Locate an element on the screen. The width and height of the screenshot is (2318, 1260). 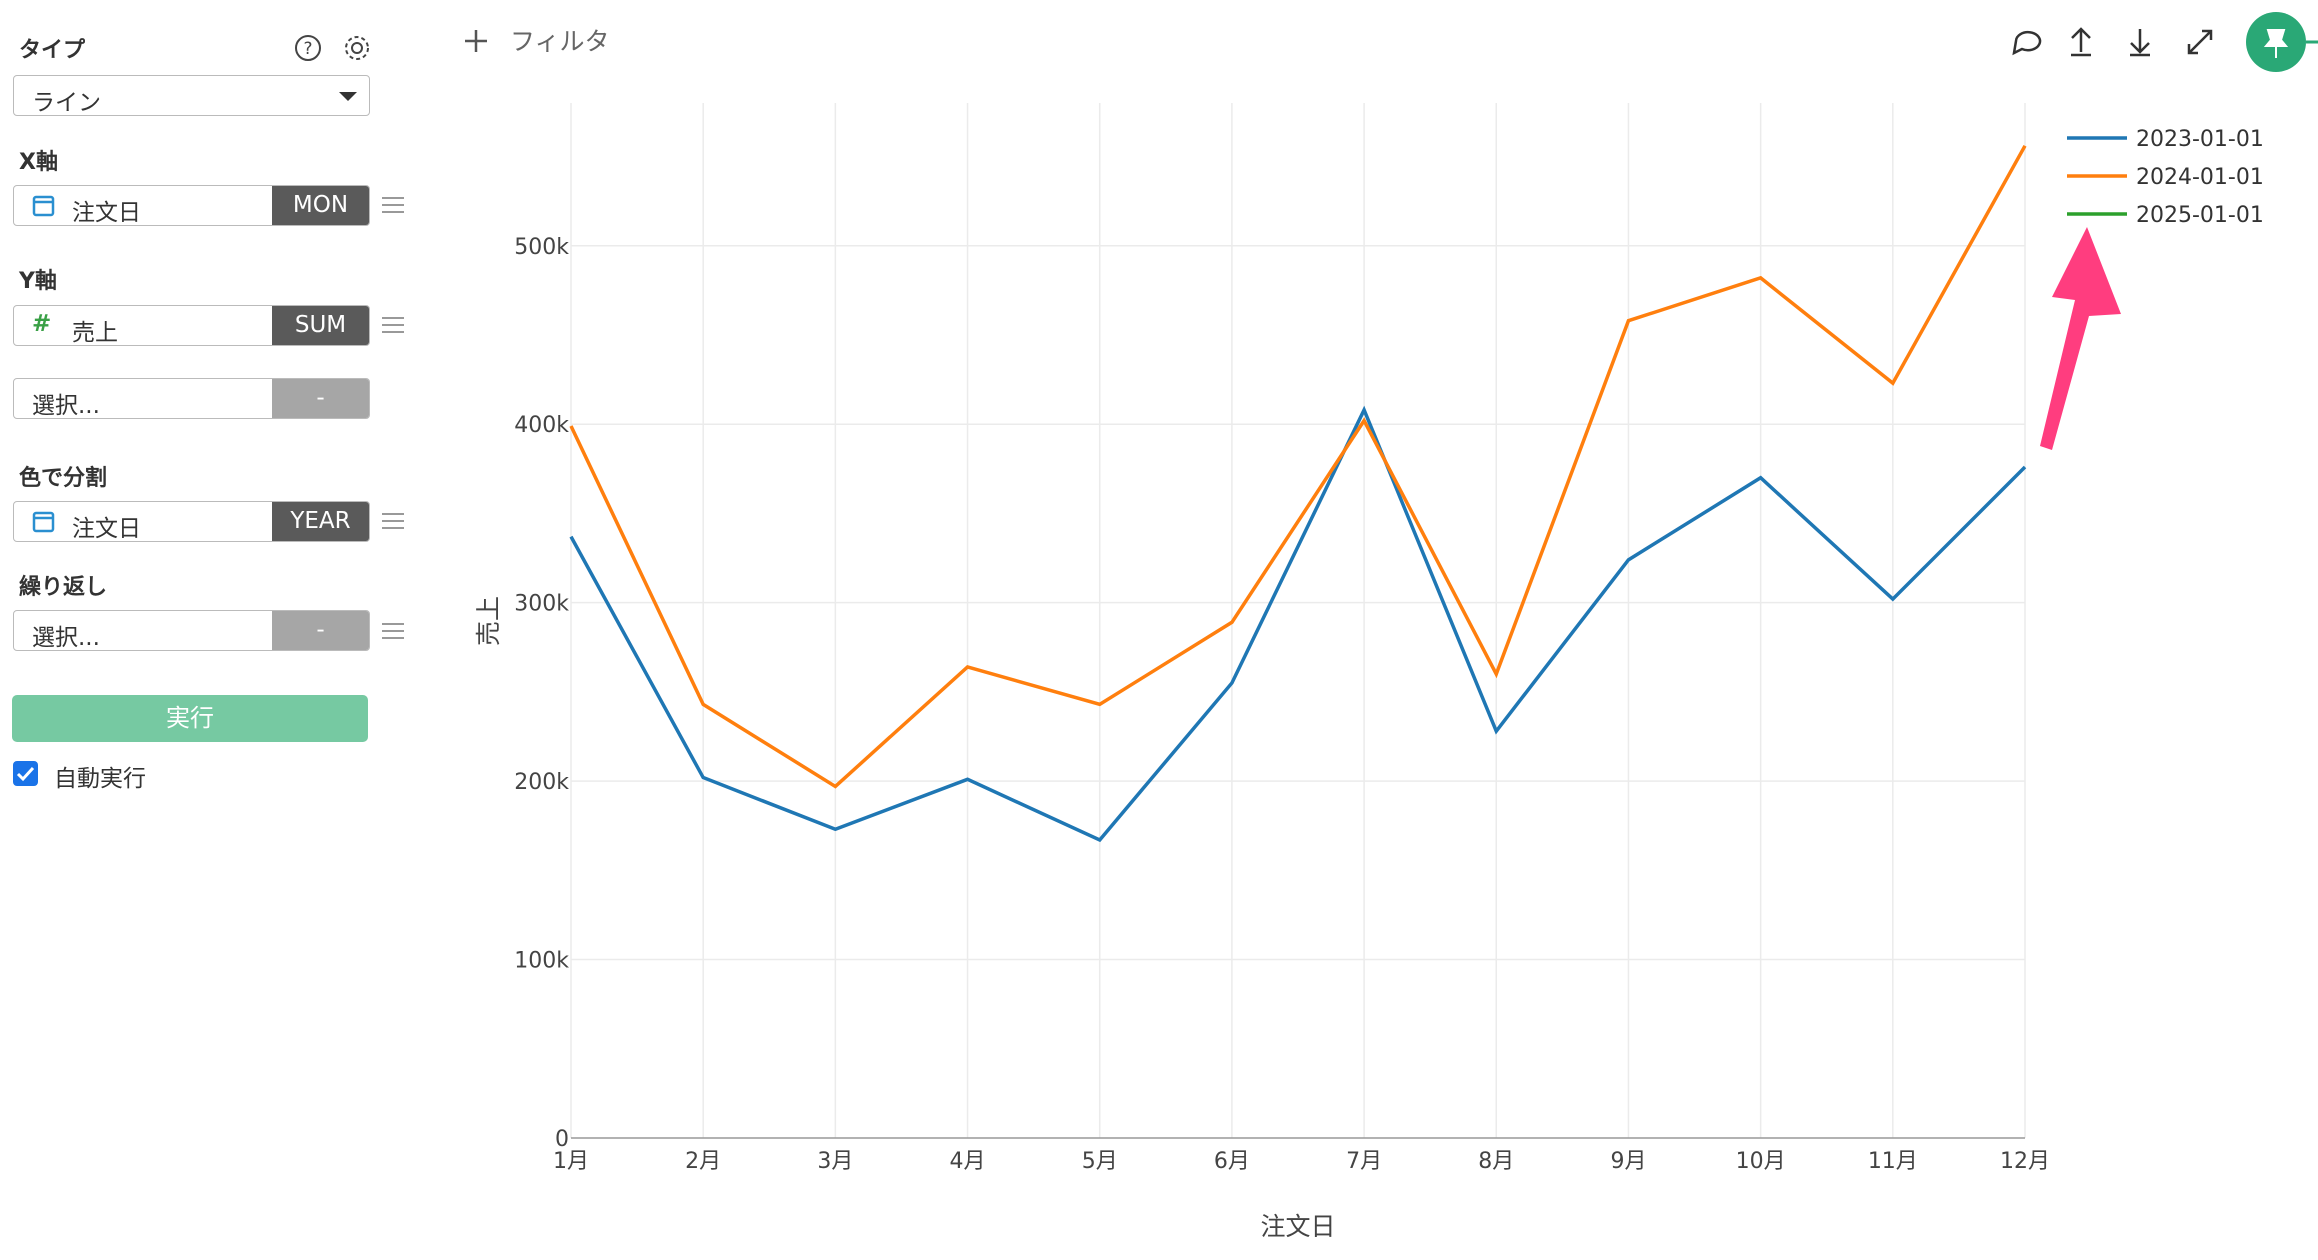
y-axis-title: 売上 is located at coordinates (488, 621).